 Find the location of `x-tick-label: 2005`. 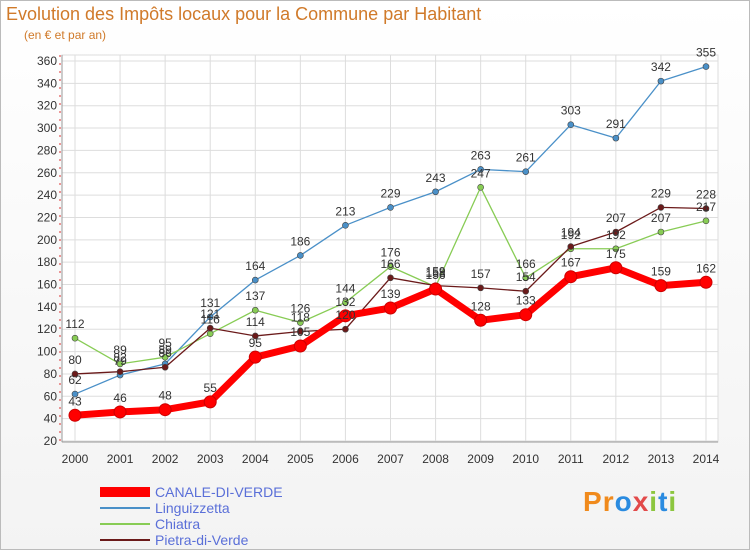

x-tick-label: 2005 is located at coordinates (300, 459).